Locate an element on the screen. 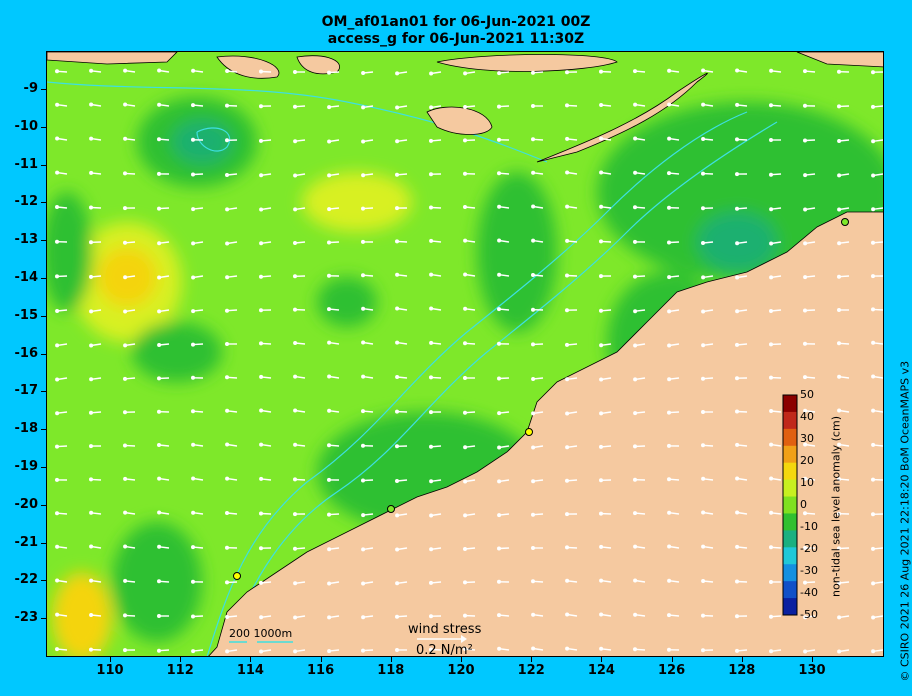 This screenshot has width=912, height=696. x-tick-label: 116 is located at coordinates (321, 670).